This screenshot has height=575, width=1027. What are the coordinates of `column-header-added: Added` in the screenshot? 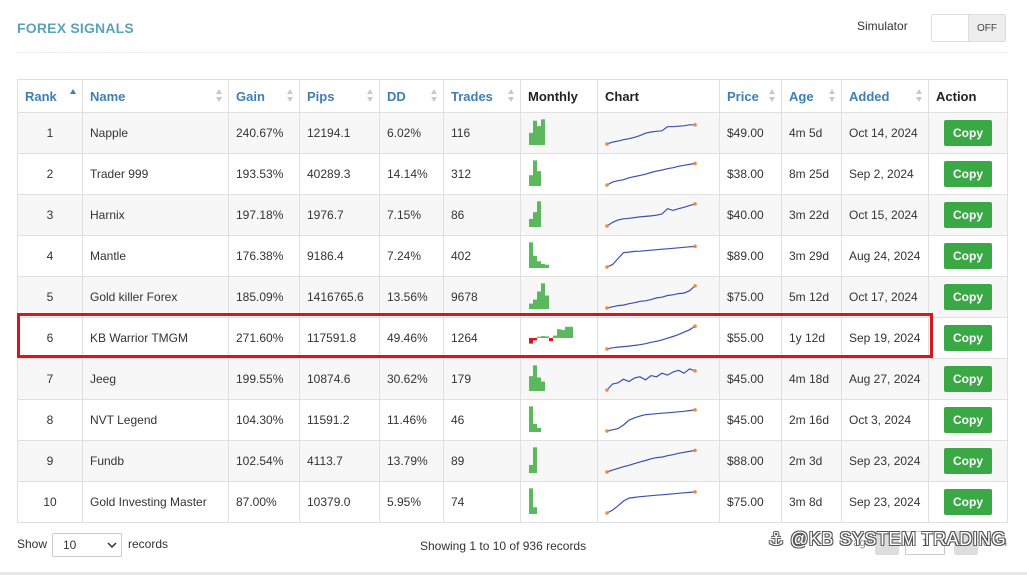 It's located at (885, 96).